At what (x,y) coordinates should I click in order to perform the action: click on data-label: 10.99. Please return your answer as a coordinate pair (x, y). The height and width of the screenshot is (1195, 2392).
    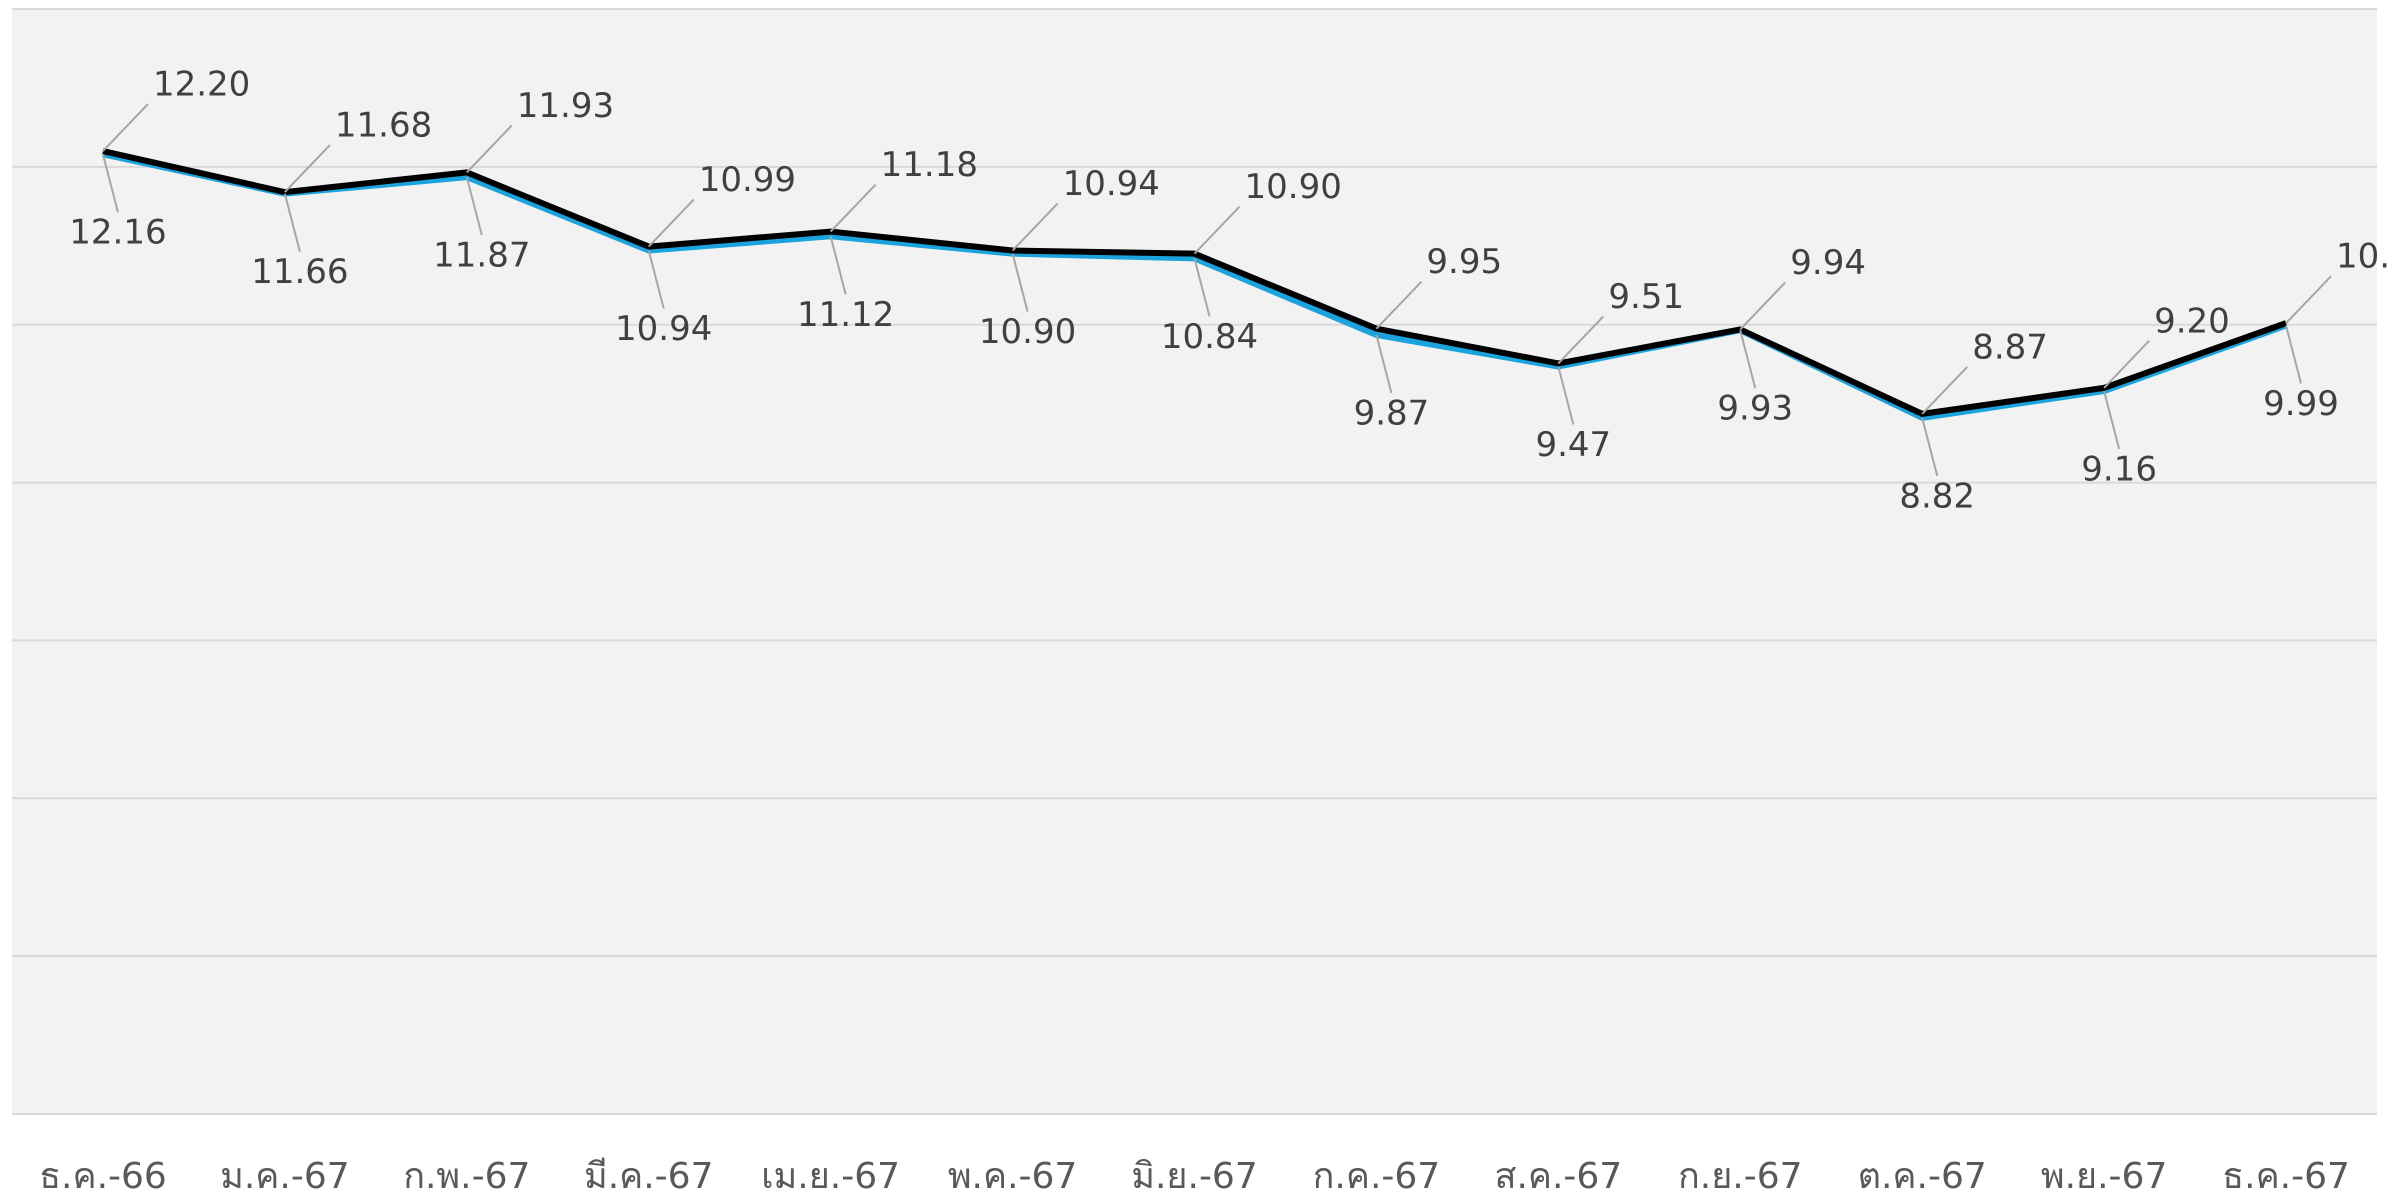
    Looking at the image, I should click on (747, 180).